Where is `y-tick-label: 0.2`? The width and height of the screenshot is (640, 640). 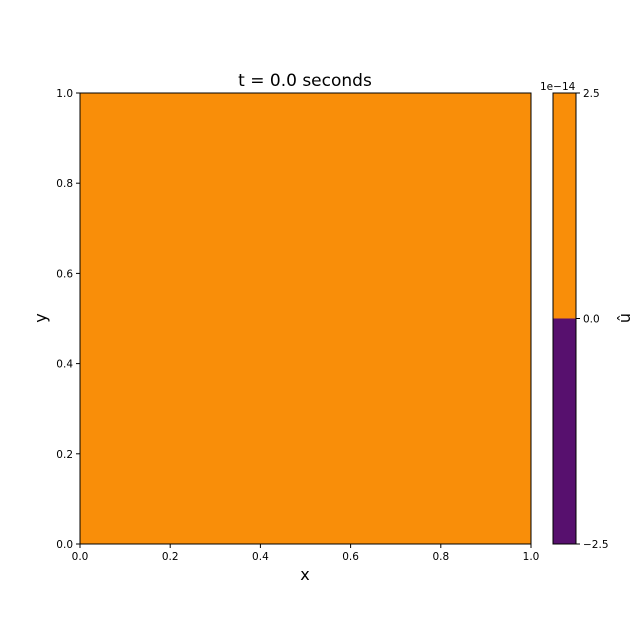 y-tick-label: 0.2 is located at coordinates (64, 455).